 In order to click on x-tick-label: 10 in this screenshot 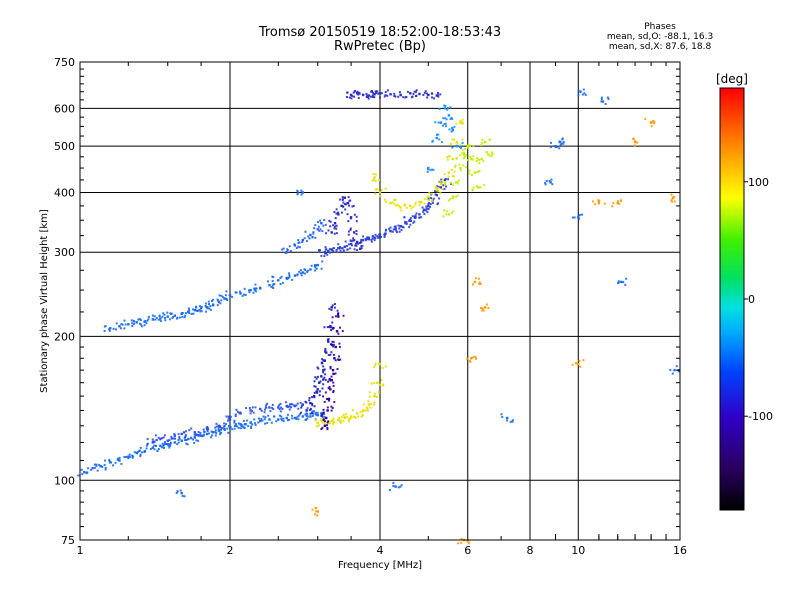, I will do `click(578, 550)`.